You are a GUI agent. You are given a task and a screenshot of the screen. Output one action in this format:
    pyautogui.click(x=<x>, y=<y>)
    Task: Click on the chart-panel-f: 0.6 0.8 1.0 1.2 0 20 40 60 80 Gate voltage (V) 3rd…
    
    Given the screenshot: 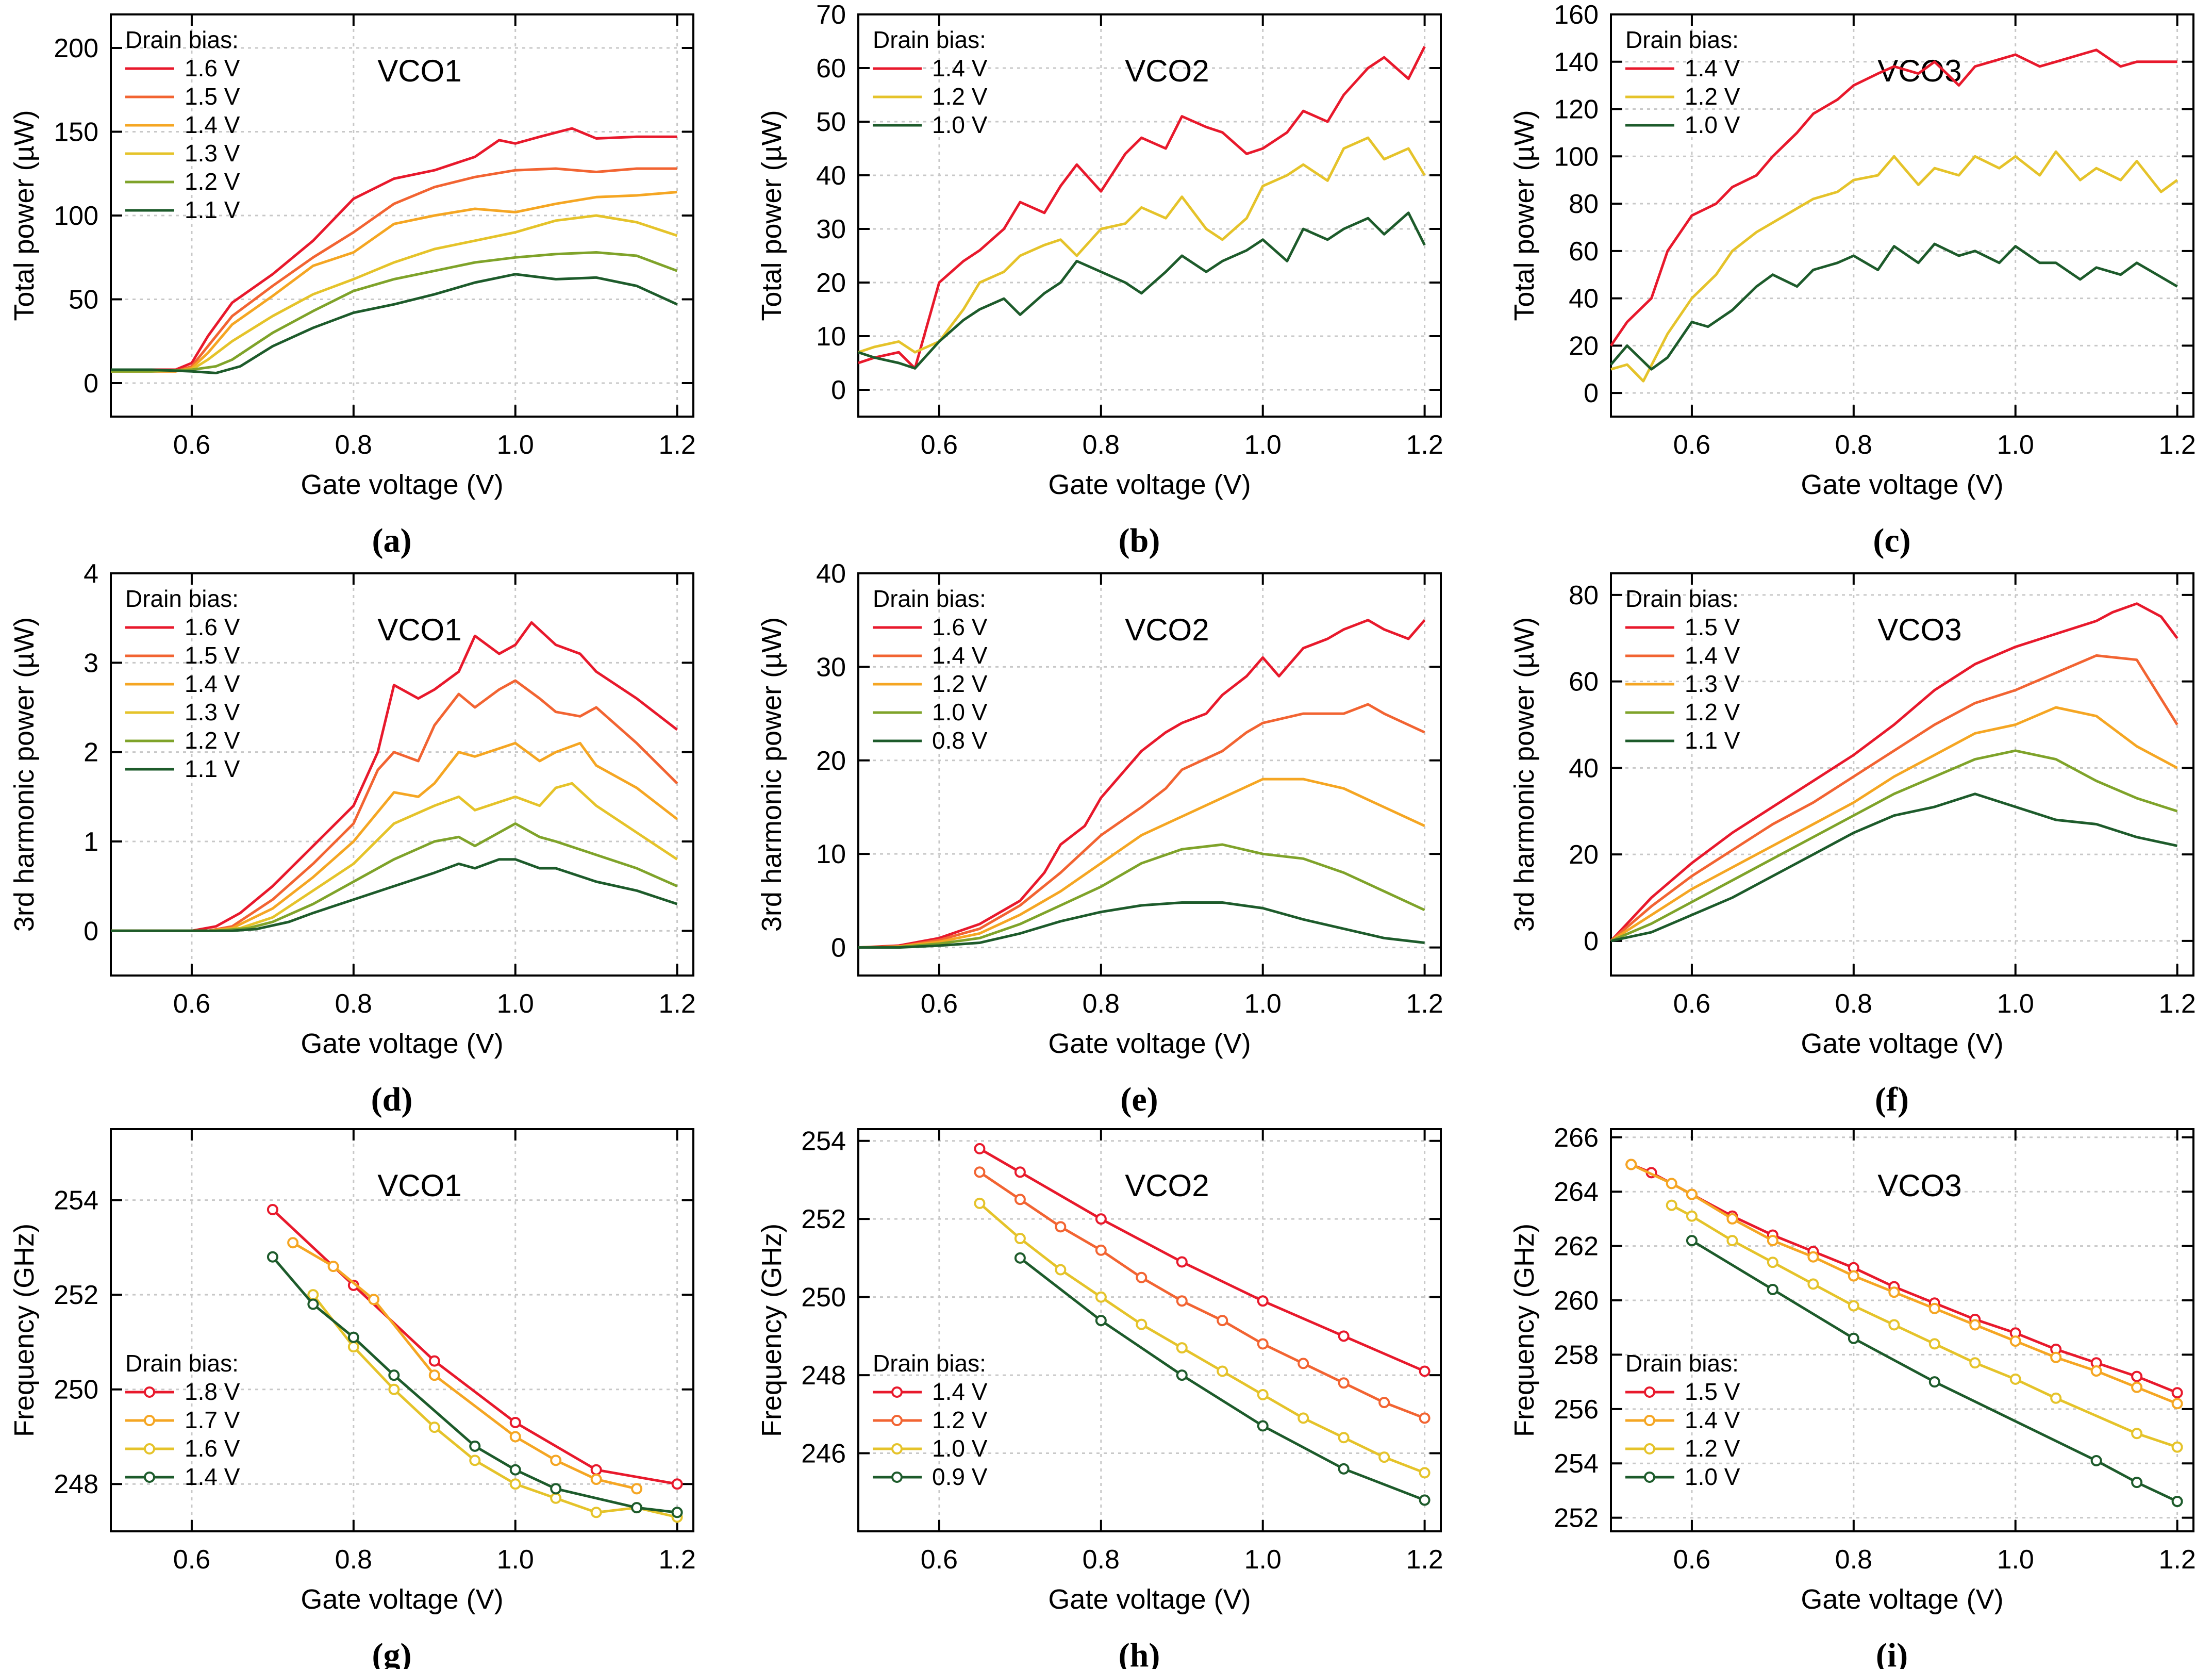 What is the action you would take?
    pyautogui.click(x=1852, y=845)
    